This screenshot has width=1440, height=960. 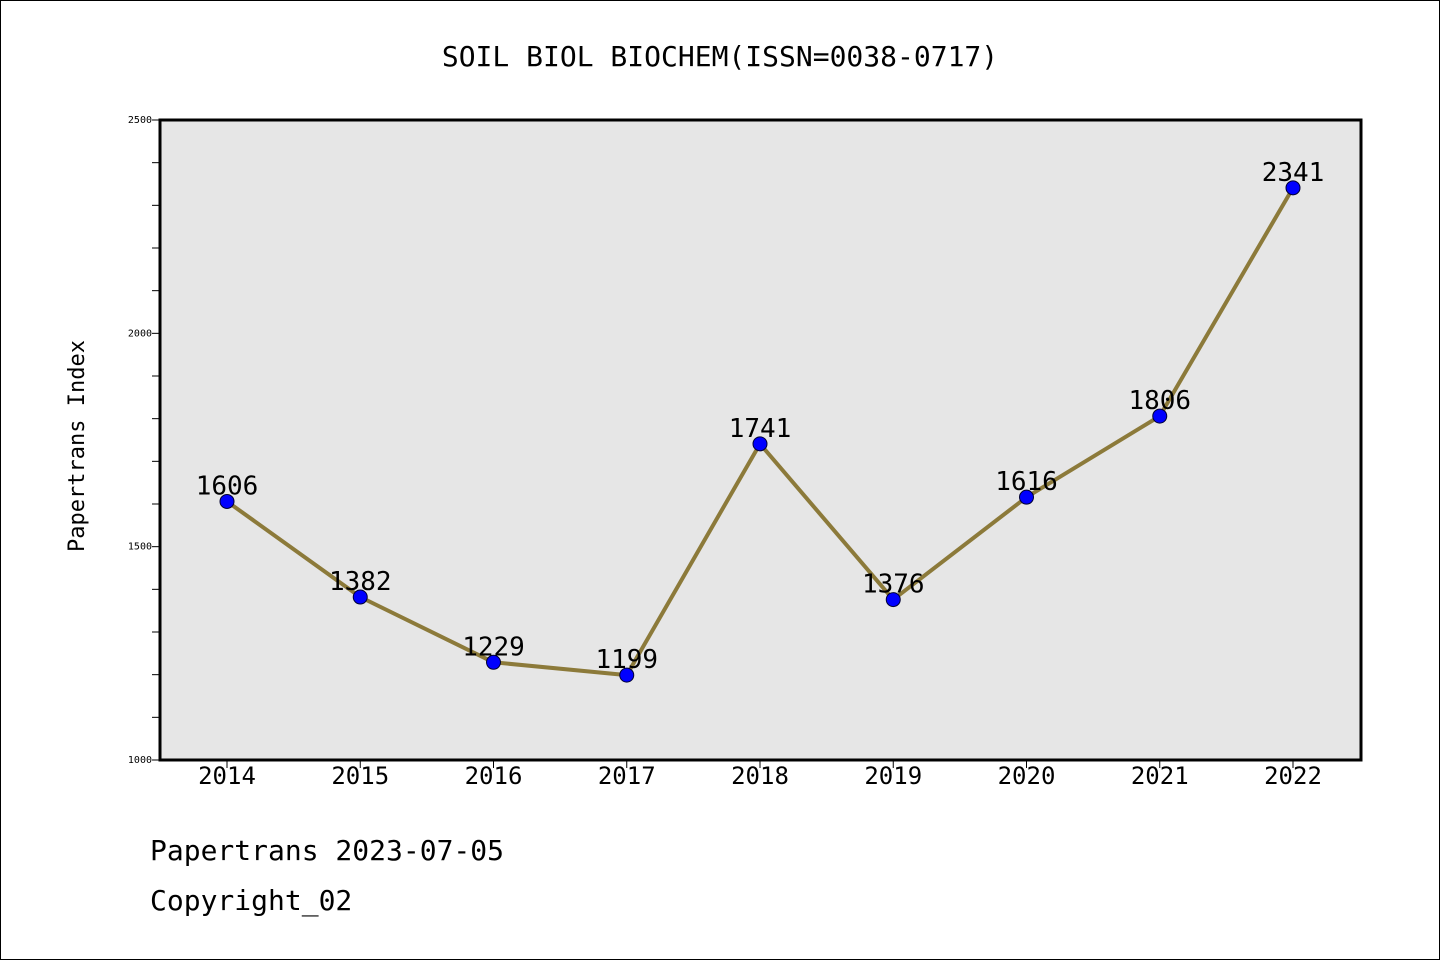 What do you see at coordinates (140, 120) in the screenshot?
I see `y-tick-label: 2500` at bounding box center [140, 120].